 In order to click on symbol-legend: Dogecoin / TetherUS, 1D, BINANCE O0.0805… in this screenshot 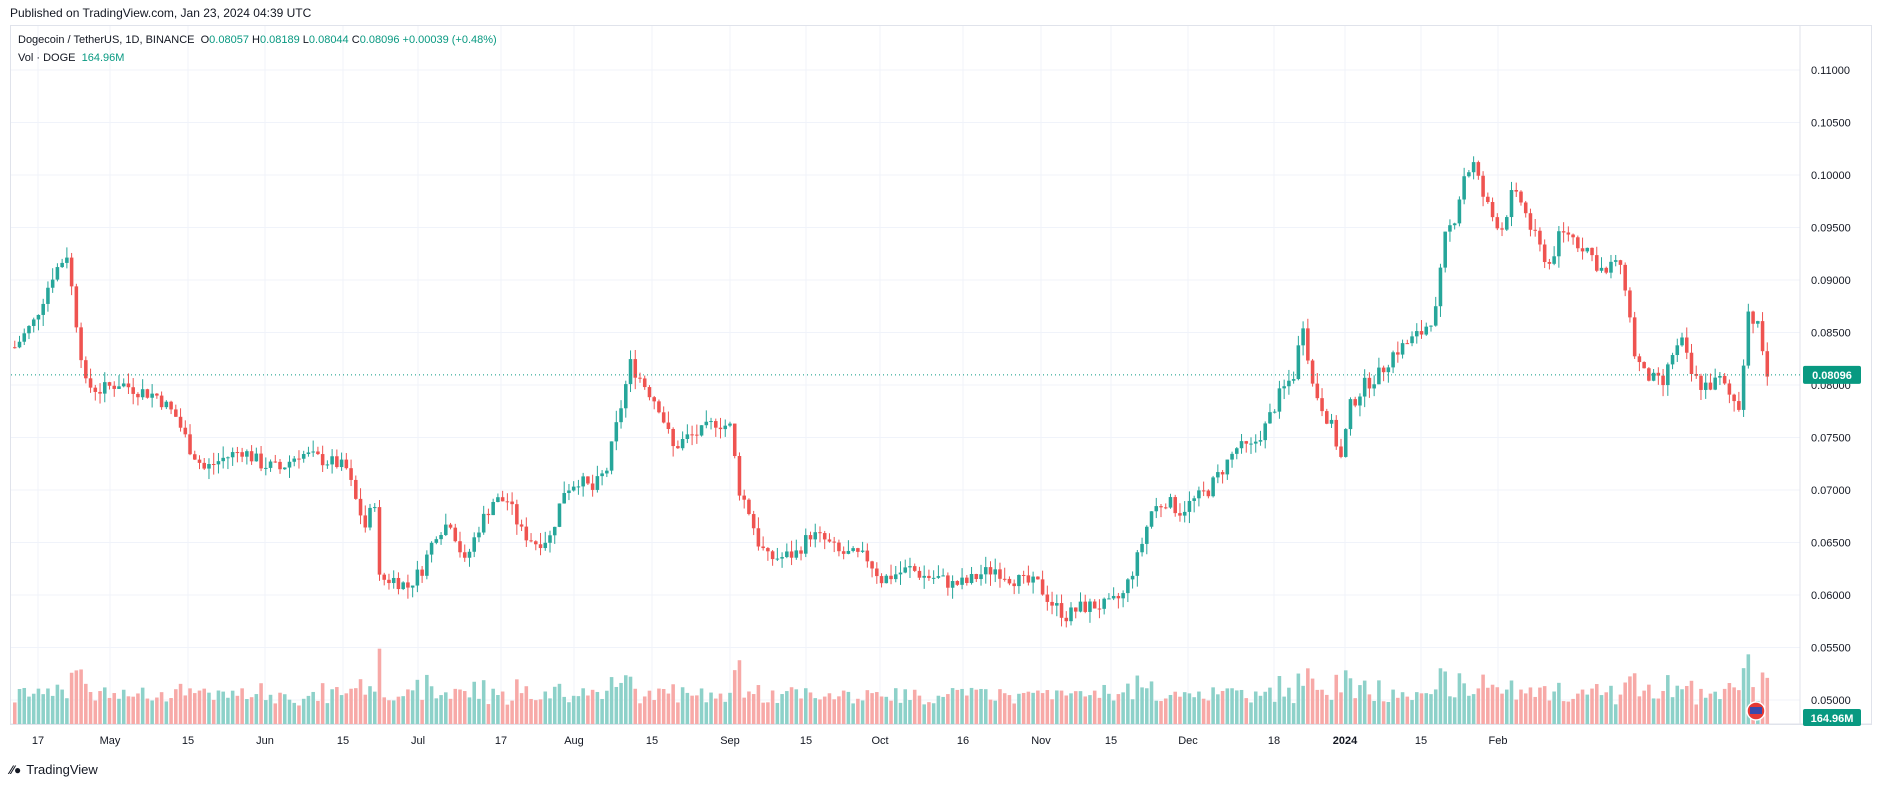, I will do `click(257, 40)`.